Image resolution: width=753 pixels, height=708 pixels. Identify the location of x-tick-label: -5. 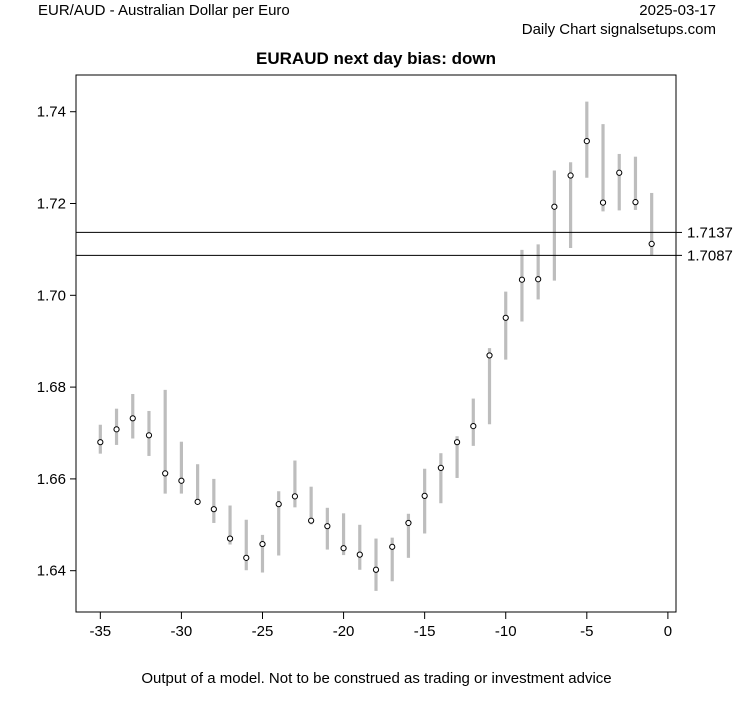
(586, 631).